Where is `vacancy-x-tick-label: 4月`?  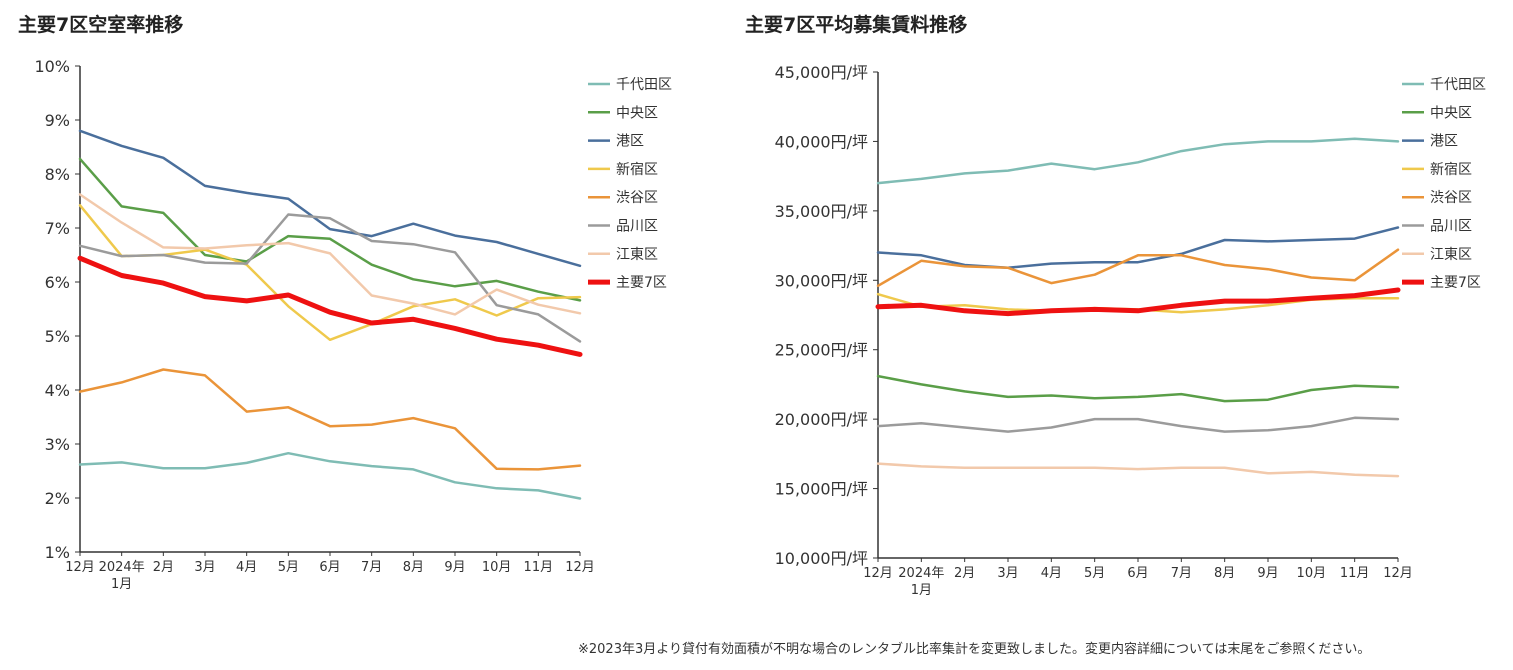
vacancy-x-tick-label: 4月 is located at coordinates (246, 567).